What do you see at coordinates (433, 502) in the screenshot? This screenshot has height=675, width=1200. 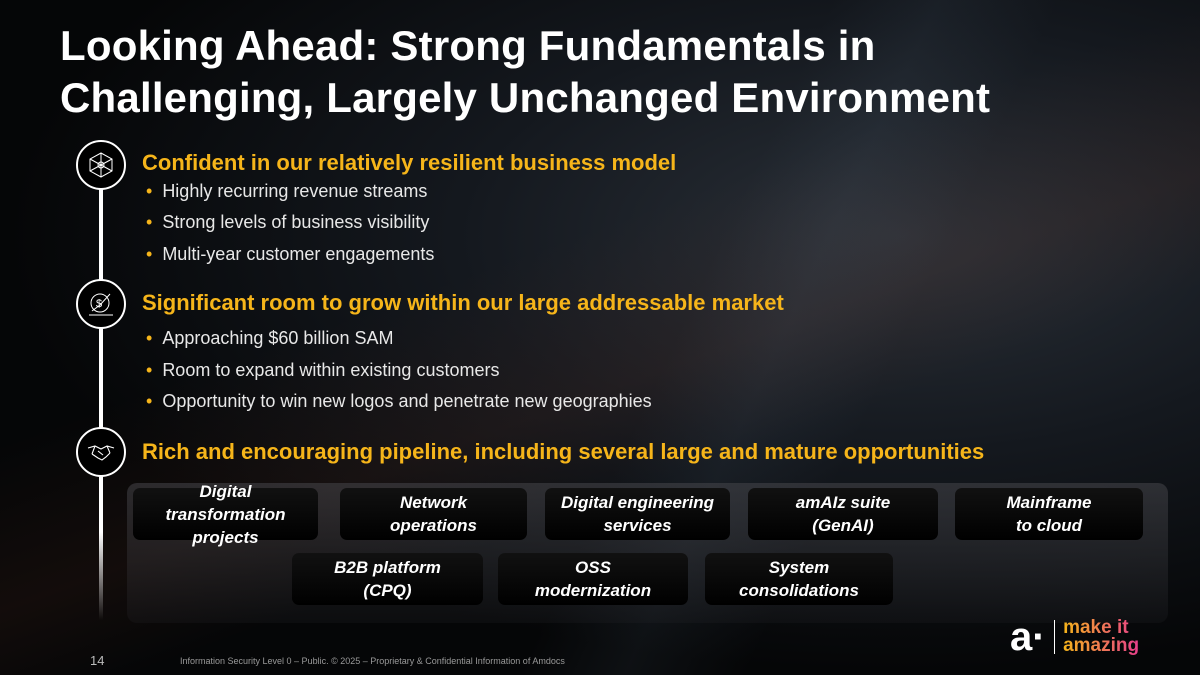 I see `box-line: Network` at bounding box center [433, 502].